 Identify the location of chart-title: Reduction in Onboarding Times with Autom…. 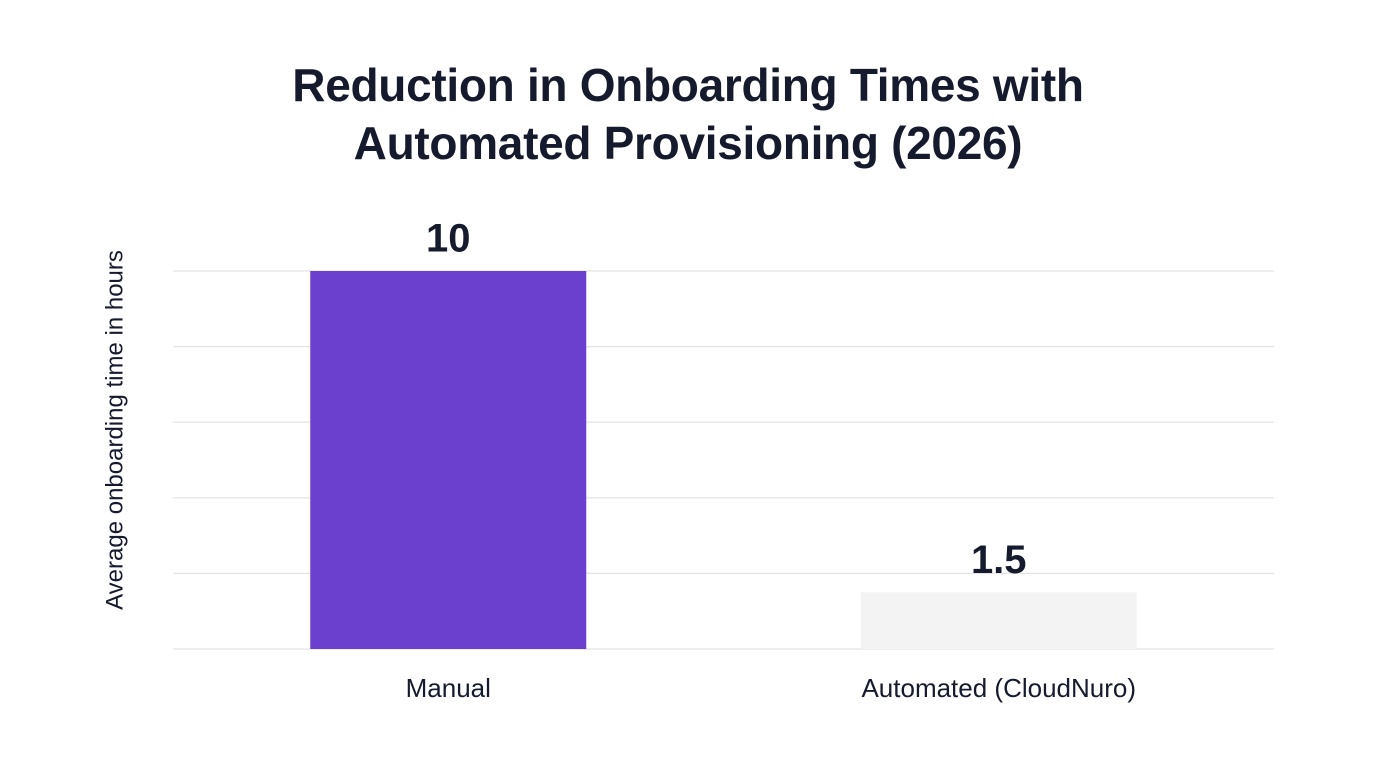
(688, 114).